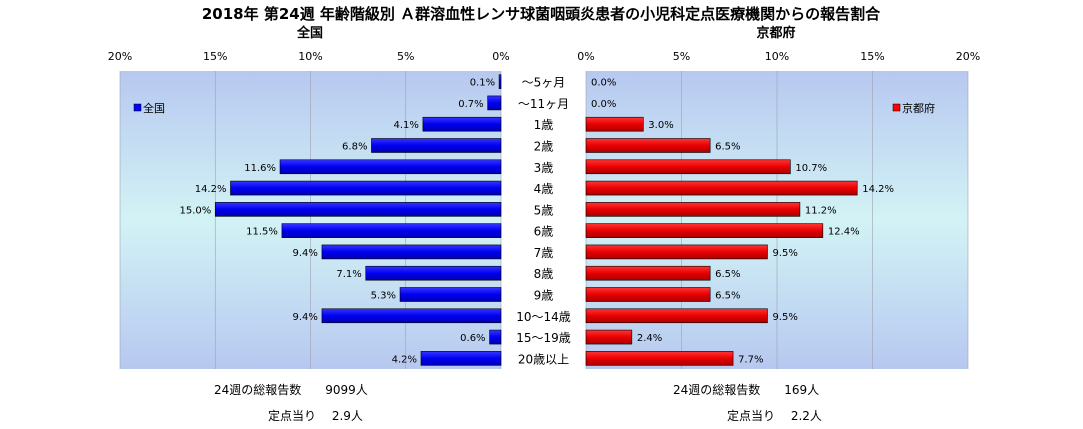 The width and height of the screenshot is (1083, 429). I want to click on right-x-tick-label: 5%, so click(681, 56).